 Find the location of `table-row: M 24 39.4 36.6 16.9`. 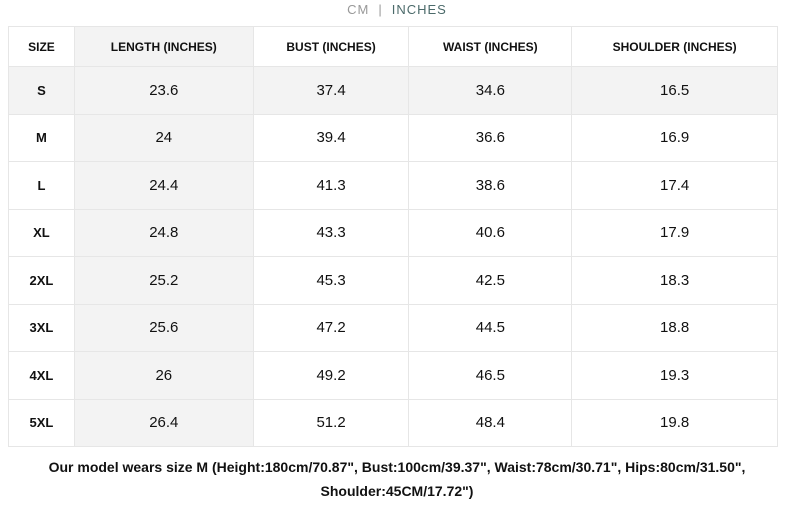

table-row: M 24 39.4 36.6 16.9 is located at coordinates (393, 137).